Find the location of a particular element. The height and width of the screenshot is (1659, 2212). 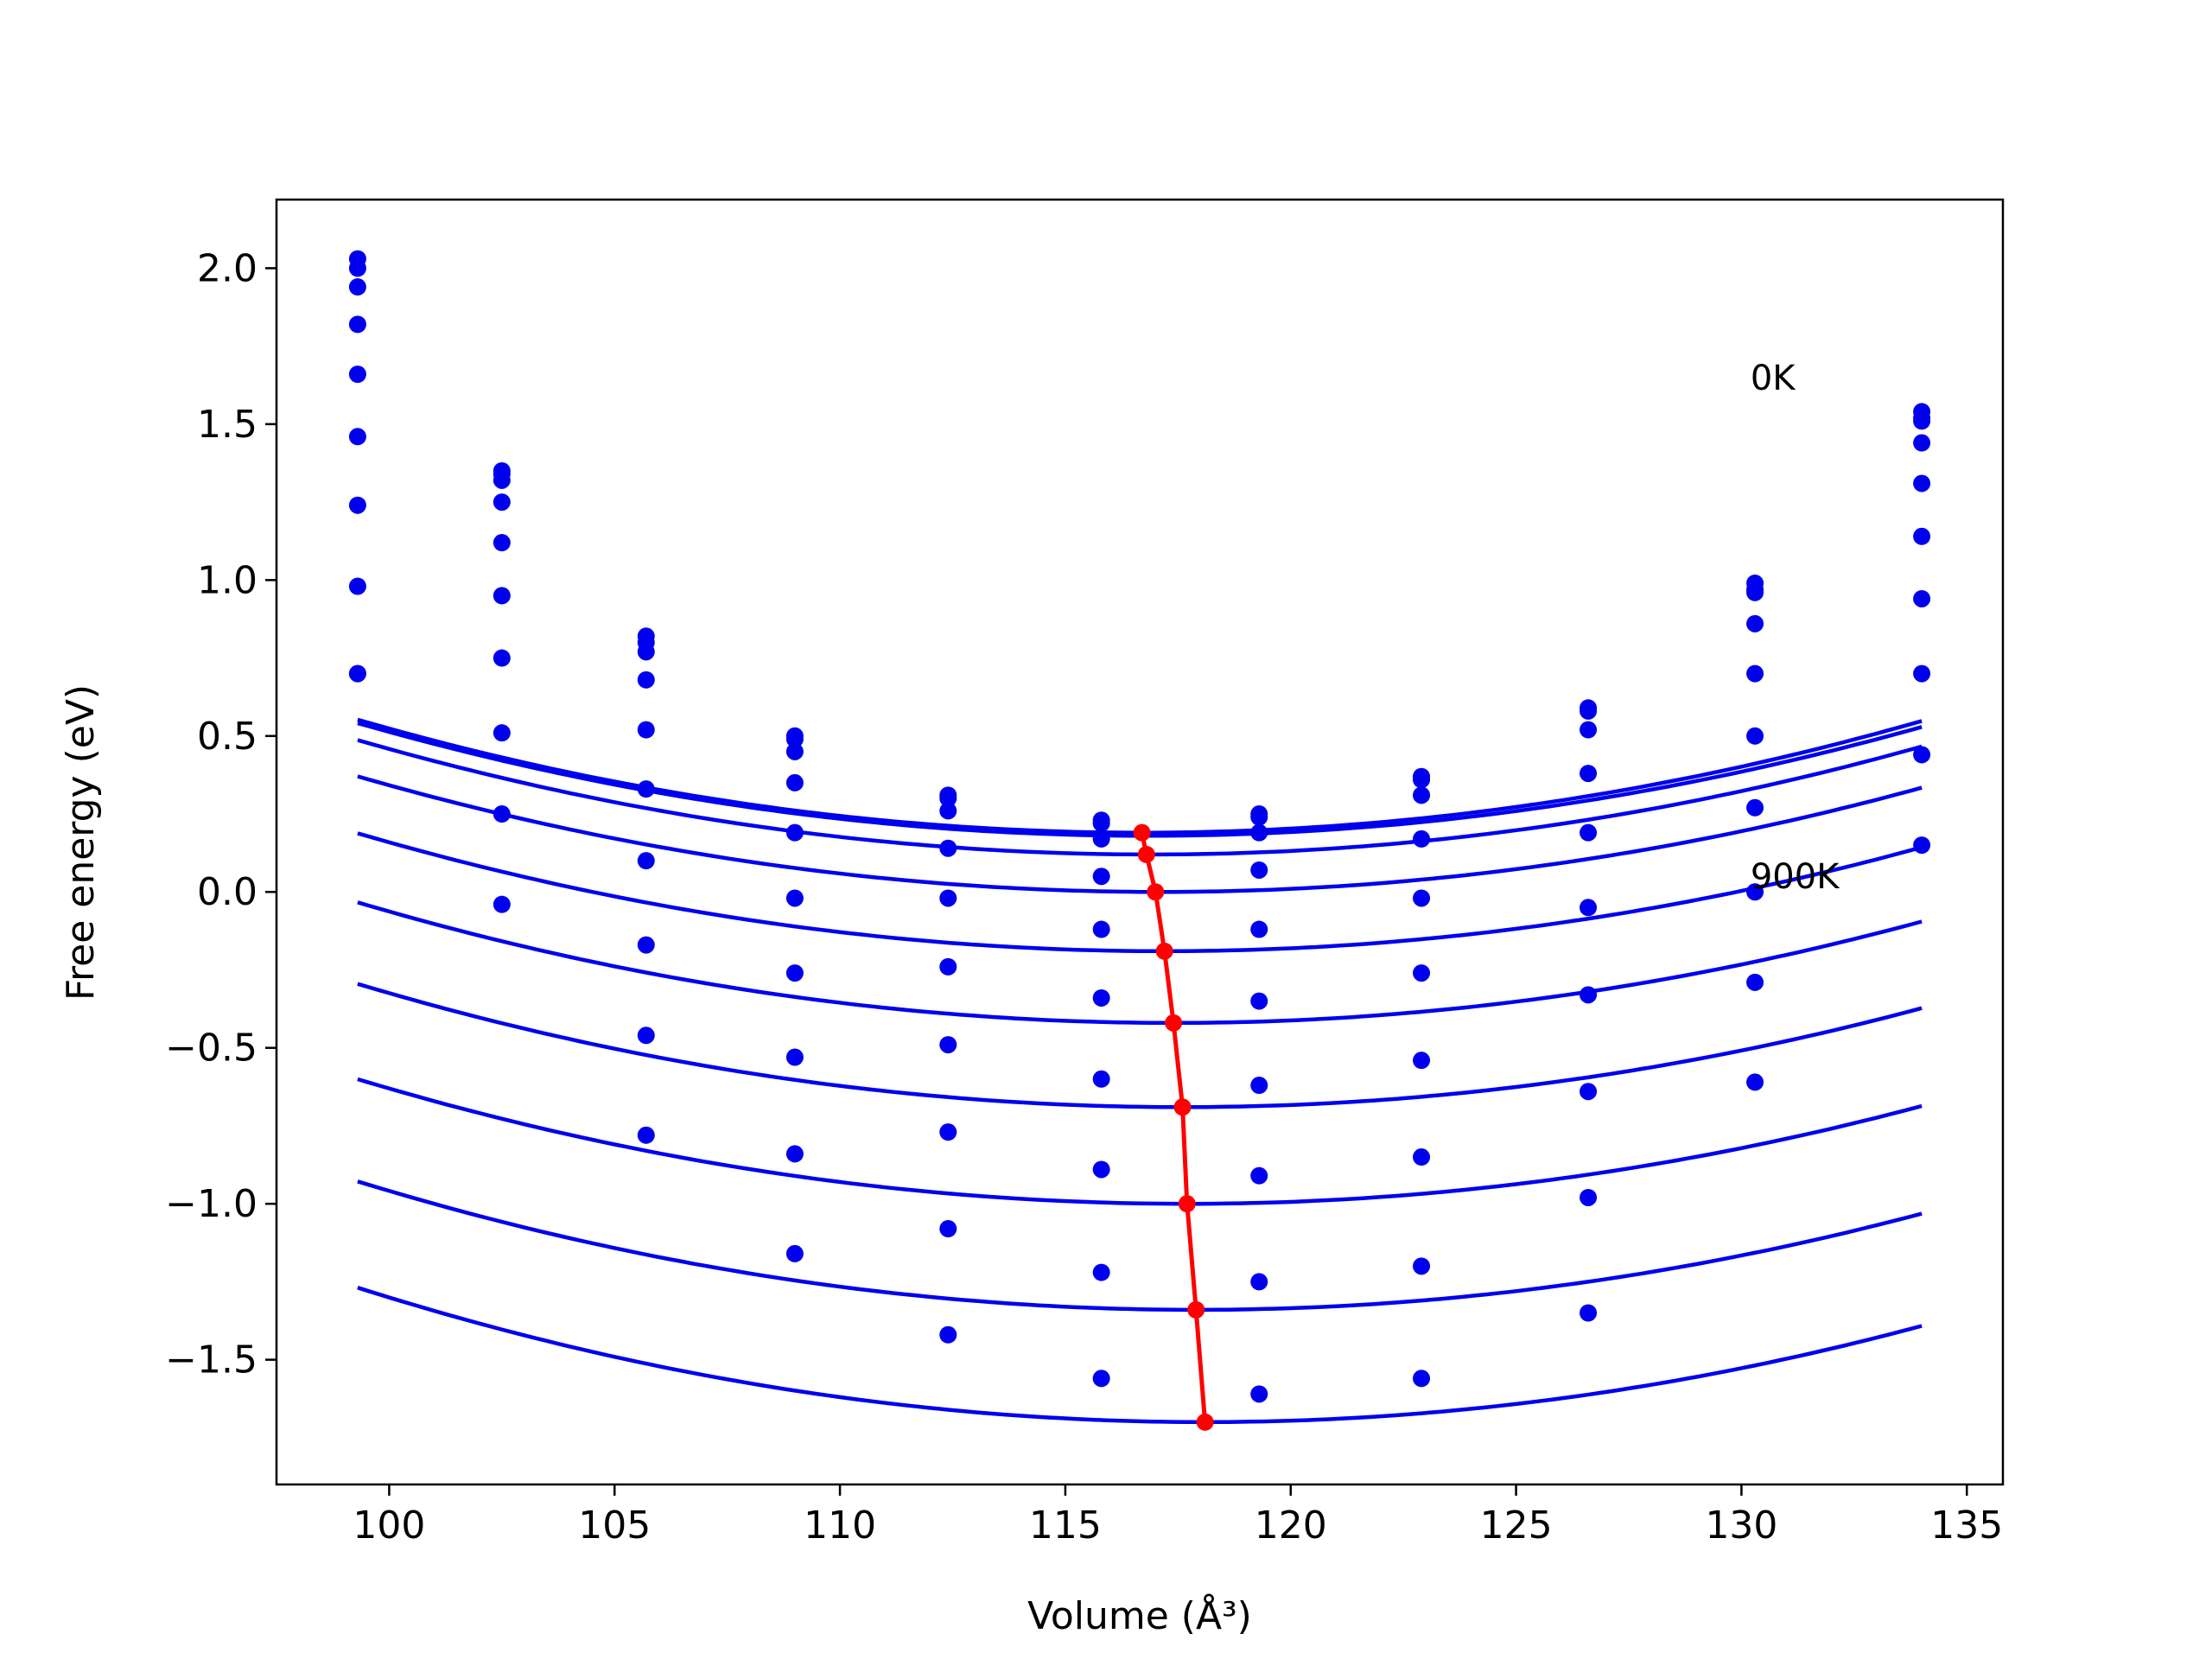

minima-trend is located at coordinates (1173, 1127).